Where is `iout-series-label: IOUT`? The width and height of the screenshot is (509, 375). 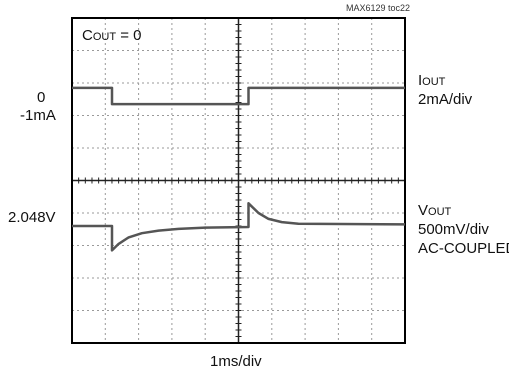
iout-series-label: IOUT is located at coordinates (431, 81).